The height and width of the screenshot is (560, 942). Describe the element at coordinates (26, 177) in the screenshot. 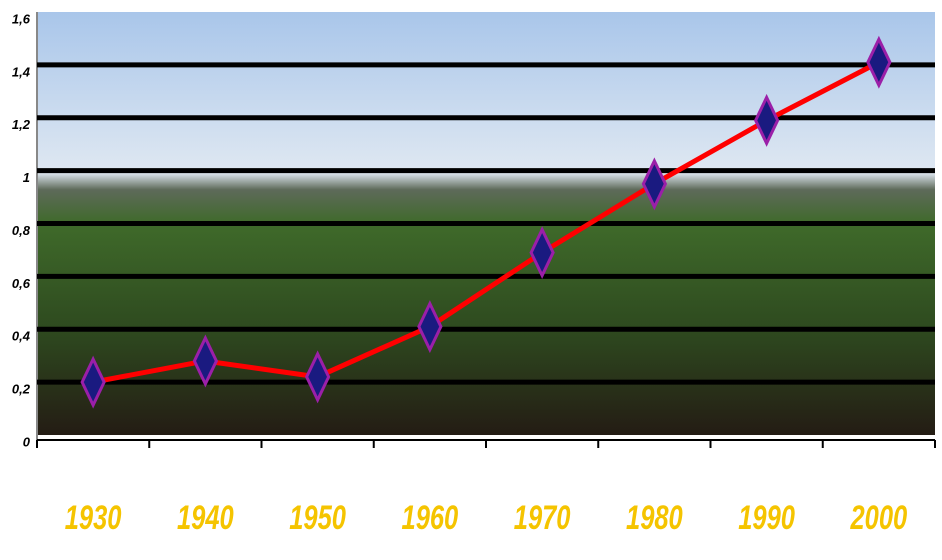

I see `y-tick-label: 1` at that location.